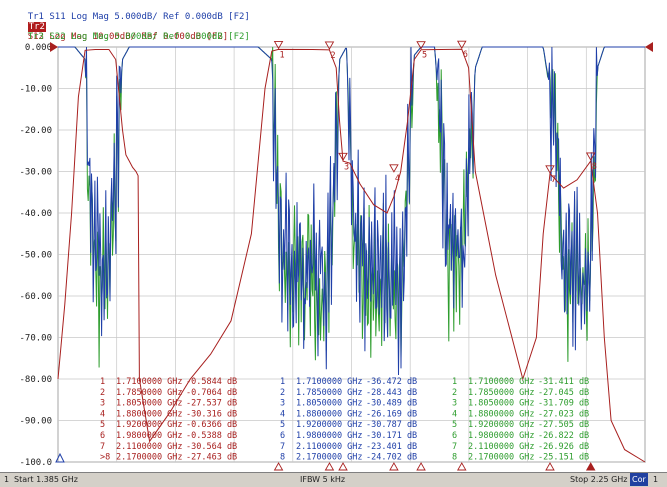 This screenshot has width=667, height=487. Describe the element at coordinates (211, 382) in the screenshot. I see `marker-table-value: -0.5844 dB` at that location.